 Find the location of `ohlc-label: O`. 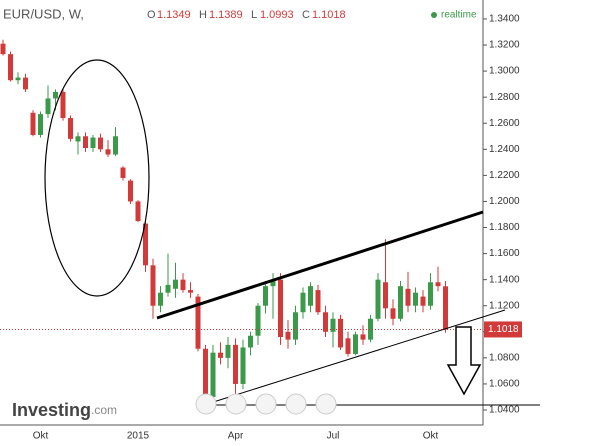

ohlc-label: O is located at coordinates (151, 15).